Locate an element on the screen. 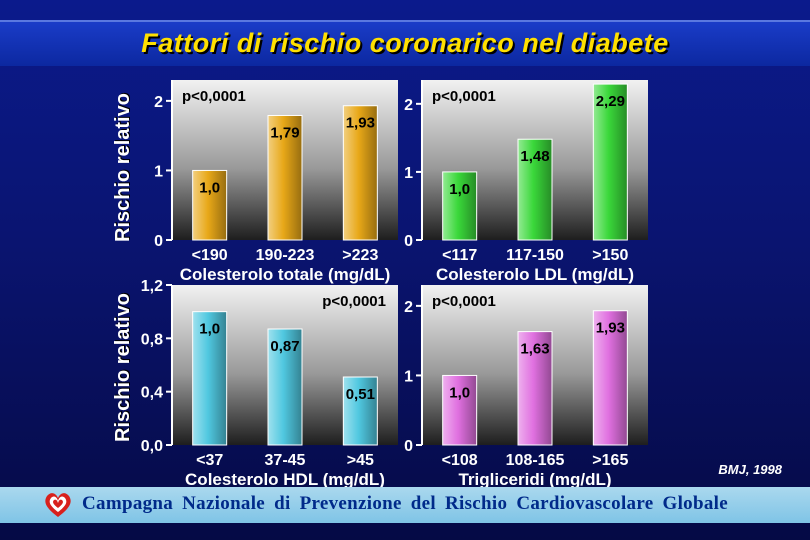 The height and width of the screenshot is (540, 810). title-bar is located at coordinates (405, 44).